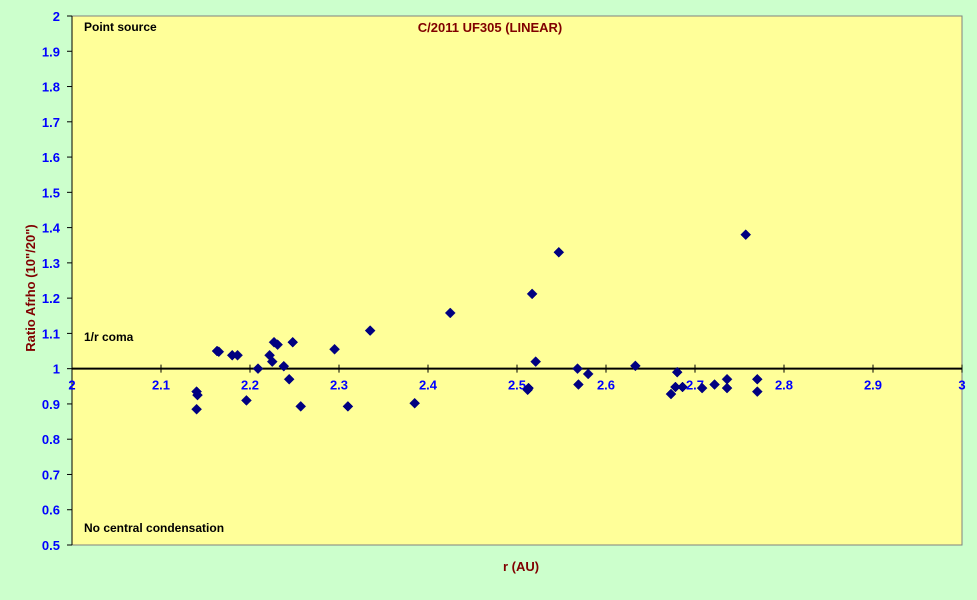  What do you see at coordinates (30, 287) in the screenshot?
I see `y-axis-label: Ratio Afrho (10"/20")` at bounding box center [30, 287].